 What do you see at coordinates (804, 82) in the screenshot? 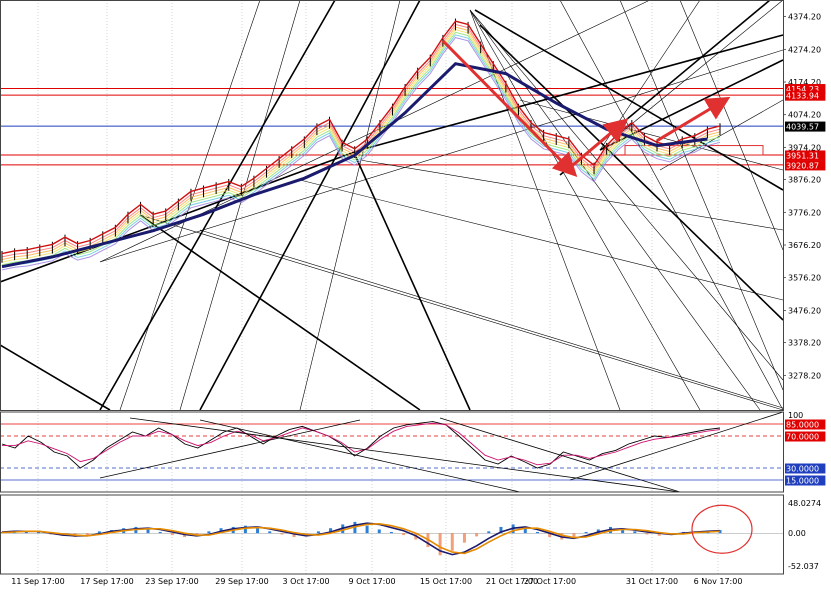
I see `price-y-tick-label: 4174.20` at bounding box center [804, 82].